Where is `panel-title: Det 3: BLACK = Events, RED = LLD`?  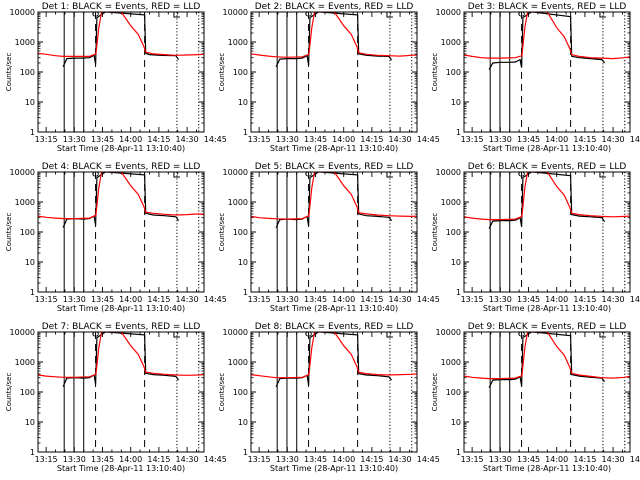 panel-title: Det 3: BLACK = Events, RED = LLD is located at coordinates (547, 7).